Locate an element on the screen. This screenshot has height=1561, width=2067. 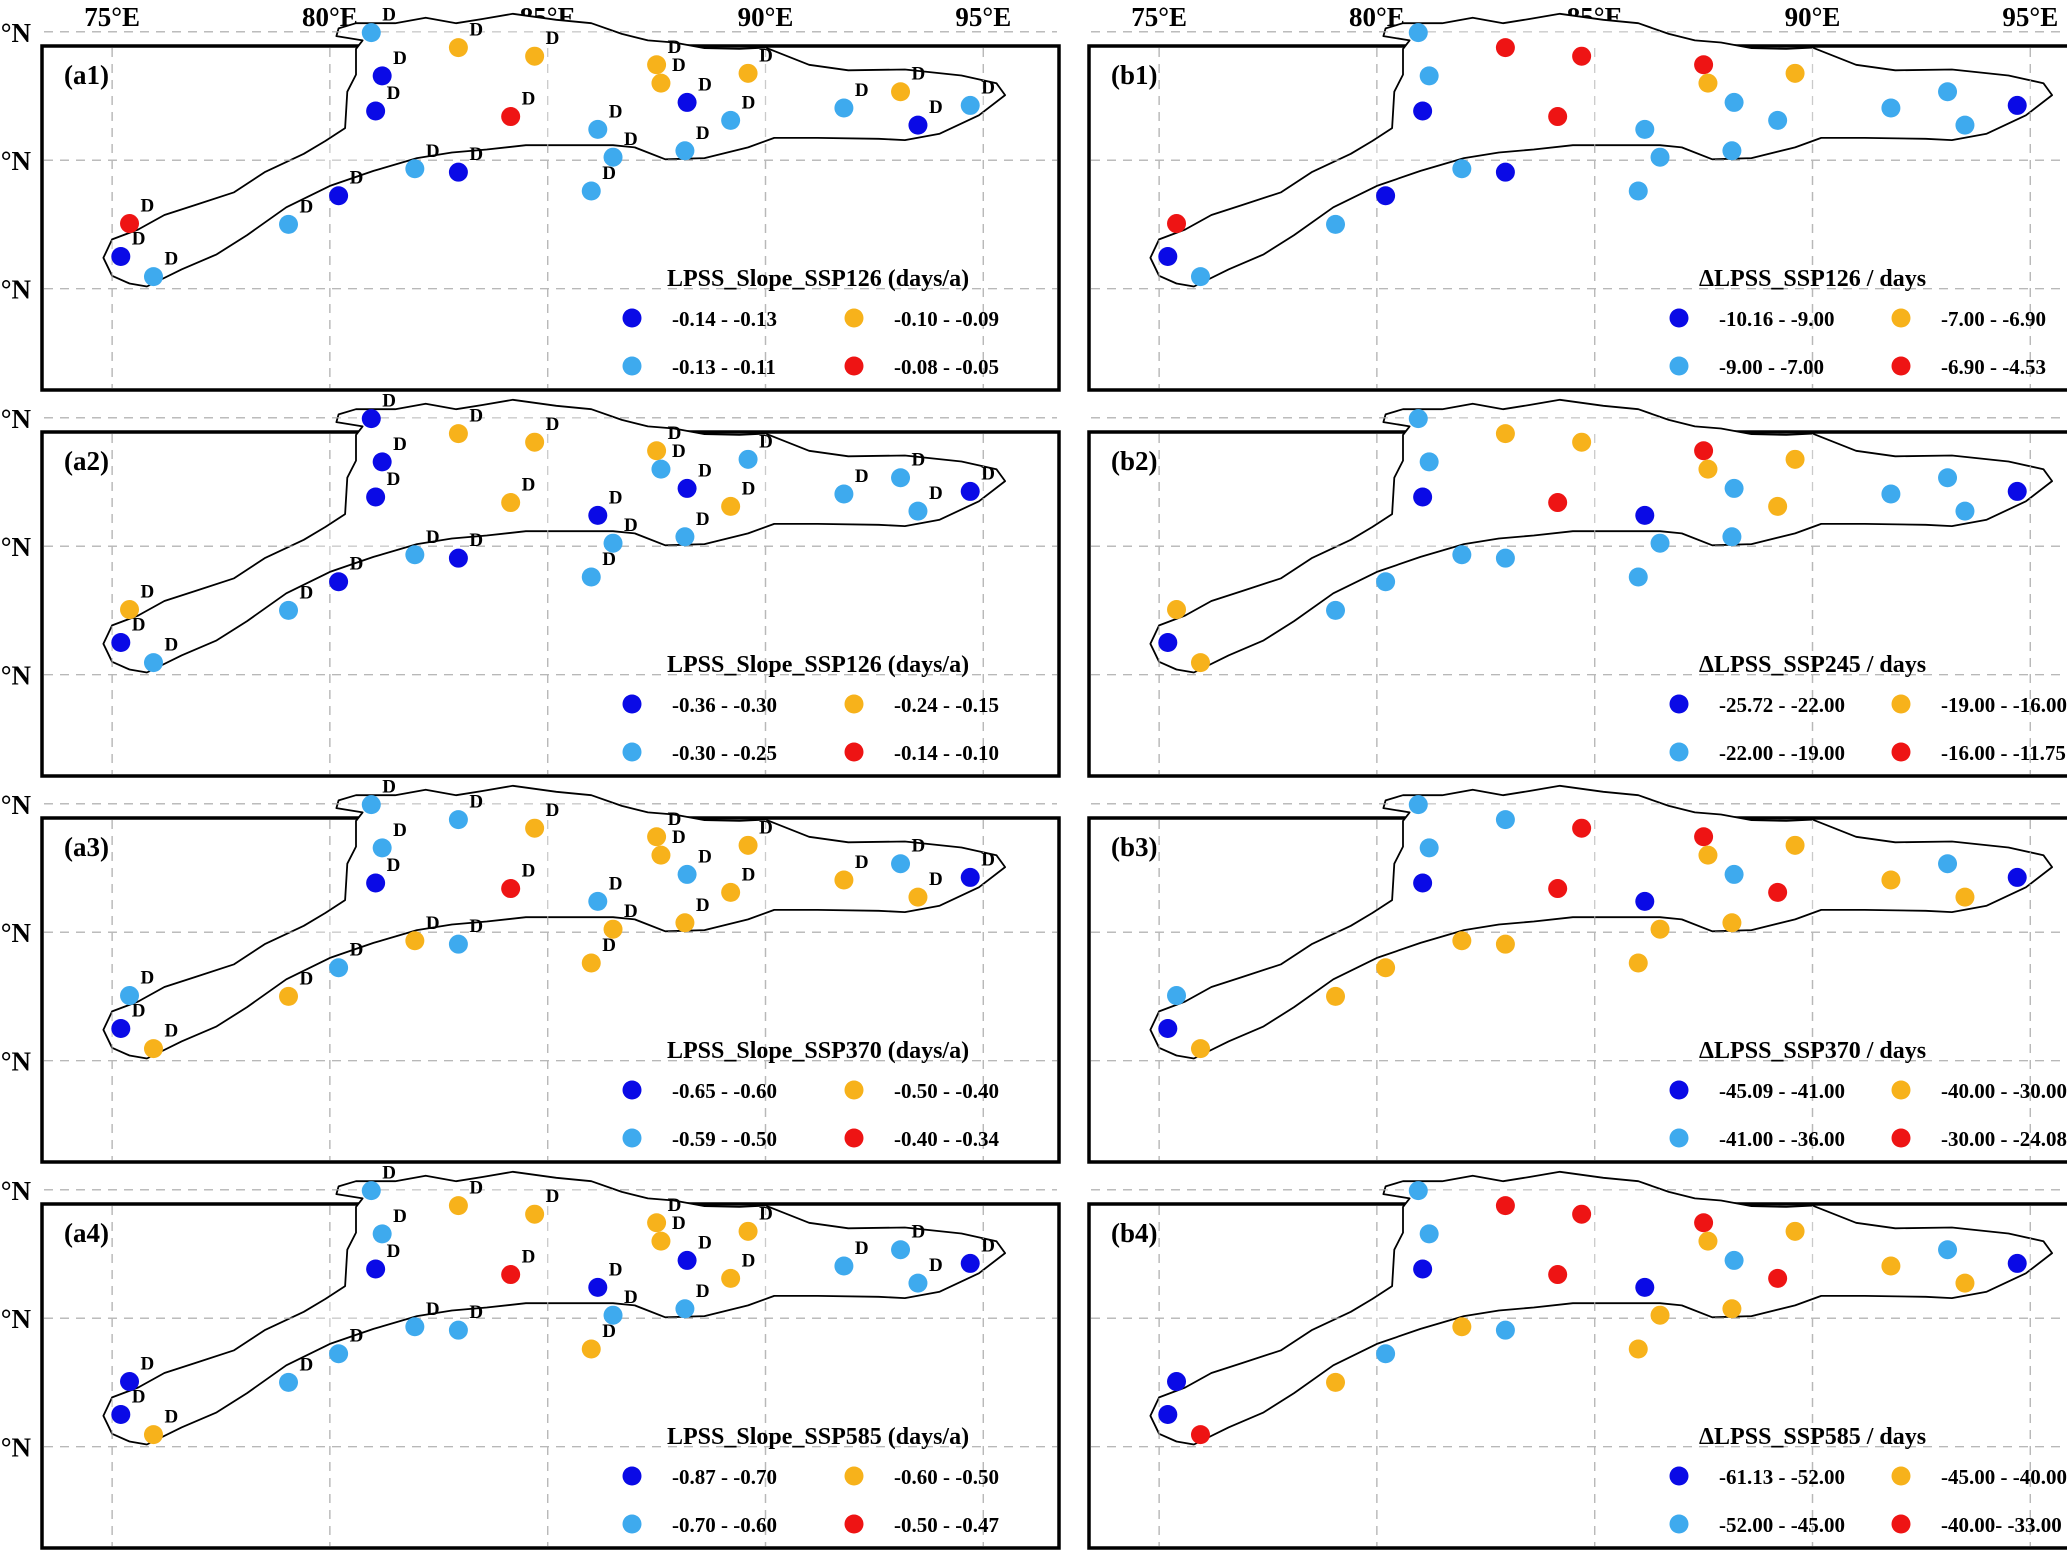
panel-label: (a2) is located at coordinates (86, 461).